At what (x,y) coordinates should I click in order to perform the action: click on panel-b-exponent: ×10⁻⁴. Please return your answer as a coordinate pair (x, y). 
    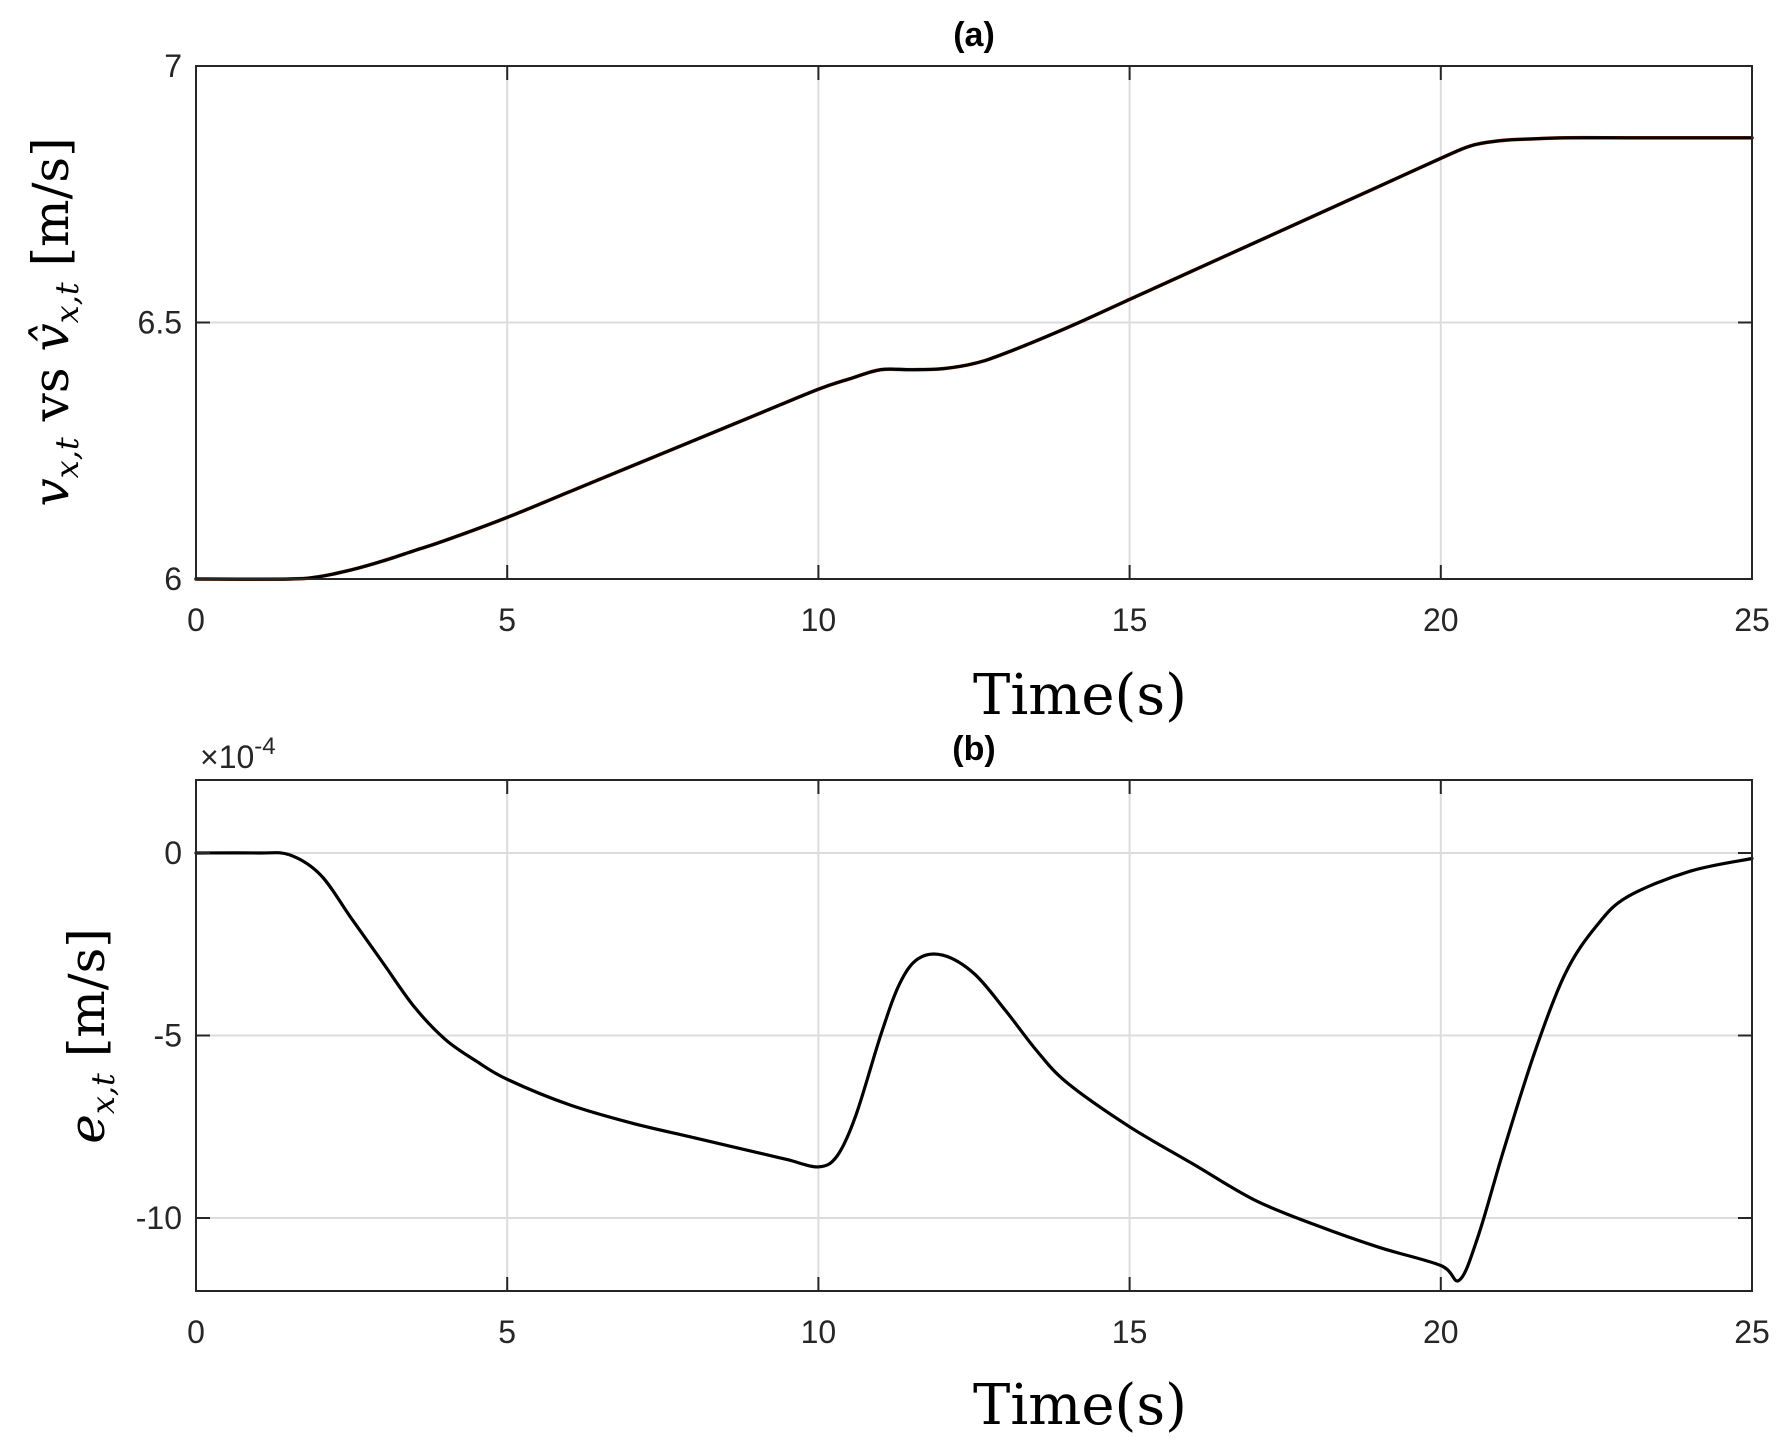
    Looking at the image, I should click on (238, 754).